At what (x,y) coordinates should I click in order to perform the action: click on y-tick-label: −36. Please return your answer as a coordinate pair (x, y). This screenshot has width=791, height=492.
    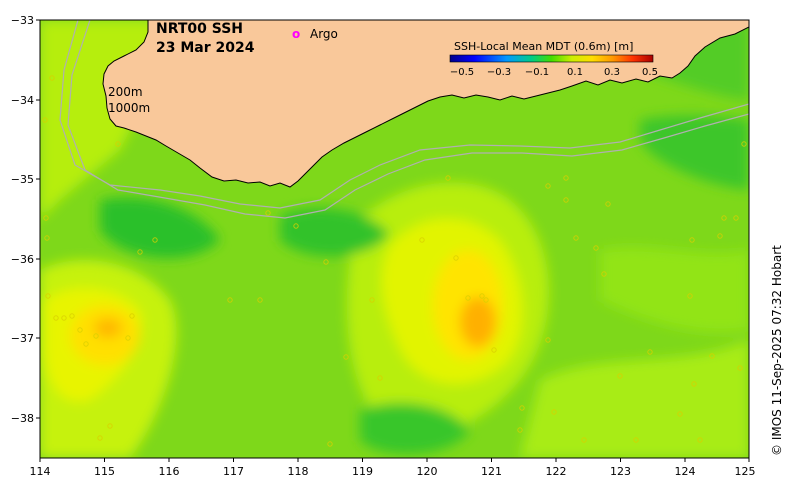
    Looking at the image, I should click on (22, 259).